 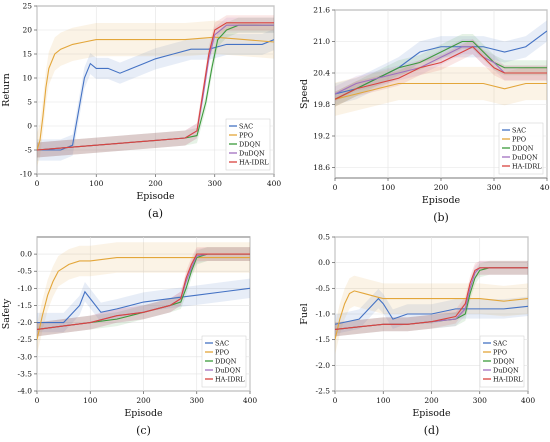 What do you see at coordinates (25, 356) in the screenshot?
I see `y-tick-label: -3.0` at bounding box center [25, 356].